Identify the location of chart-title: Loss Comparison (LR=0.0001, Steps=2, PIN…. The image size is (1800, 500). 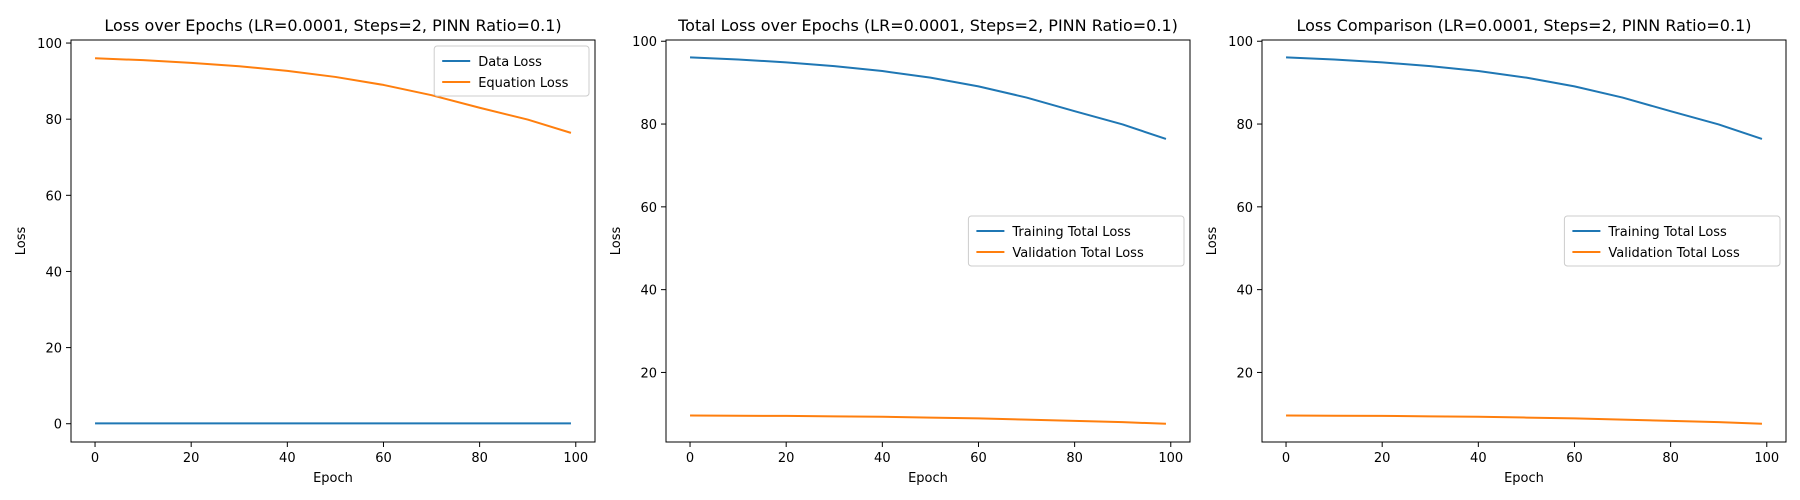
(1524, 25).